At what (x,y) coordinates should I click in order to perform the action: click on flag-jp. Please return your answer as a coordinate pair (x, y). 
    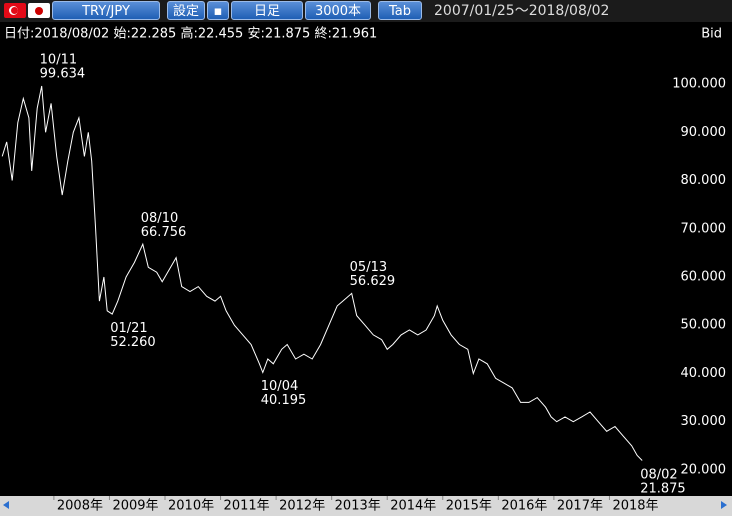
    Looking at the image, I should click on (39, 10).